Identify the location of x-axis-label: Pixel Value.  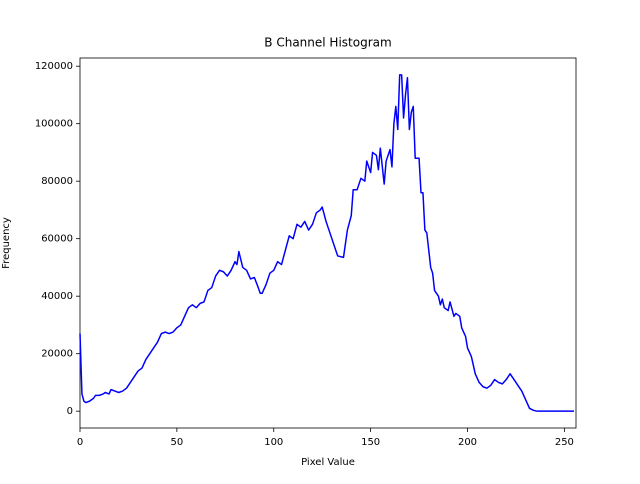
(328, 462).